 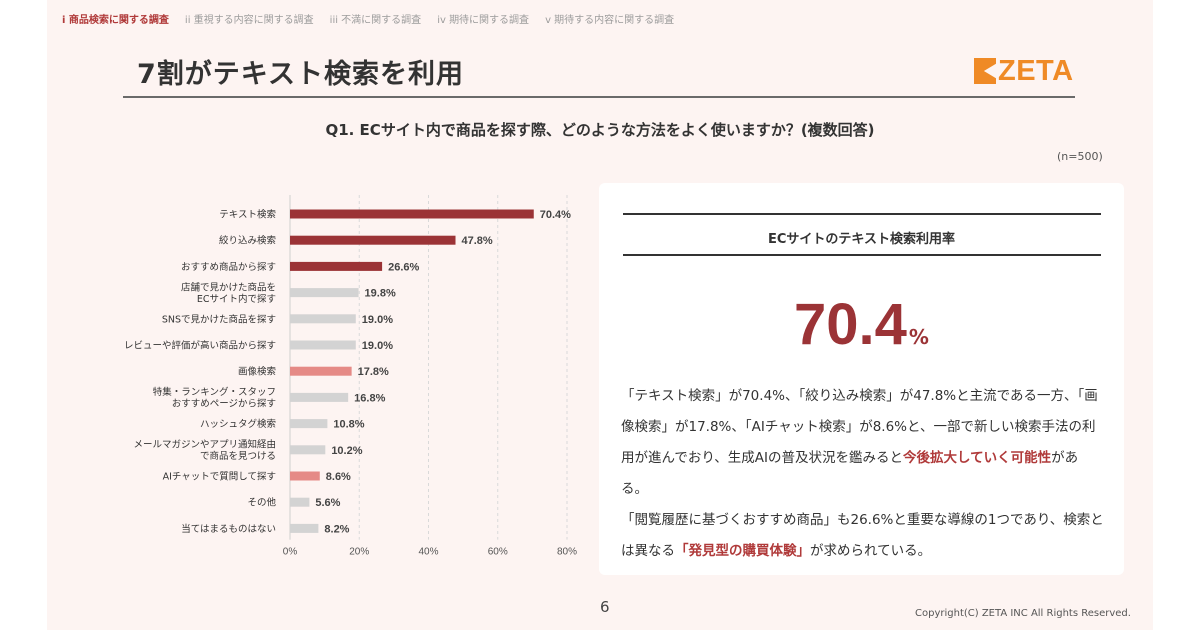 What do you see at coordinates (428, 552) in the screenshot?
I see `x-tick-label-2: 40%` at bounding box center [428, 552].